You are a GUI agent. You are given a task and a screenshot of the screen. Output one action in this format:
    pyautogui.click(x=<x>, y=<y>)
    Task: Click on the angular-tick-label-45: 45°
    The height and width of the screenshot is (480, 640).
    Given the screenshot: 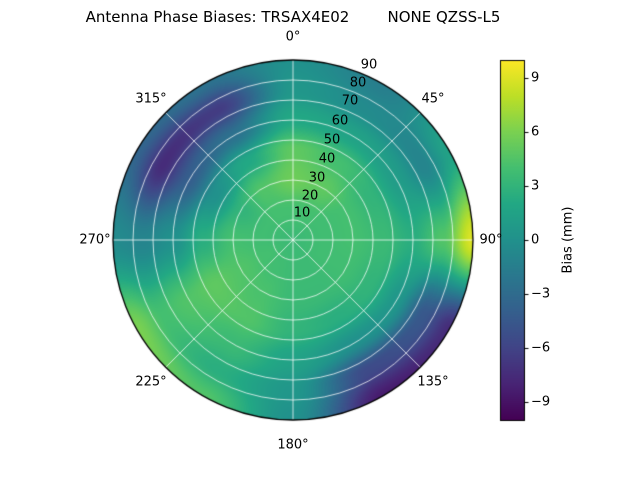 What is the action you would take?
    pyautogui.click(x=433, y=99)
    